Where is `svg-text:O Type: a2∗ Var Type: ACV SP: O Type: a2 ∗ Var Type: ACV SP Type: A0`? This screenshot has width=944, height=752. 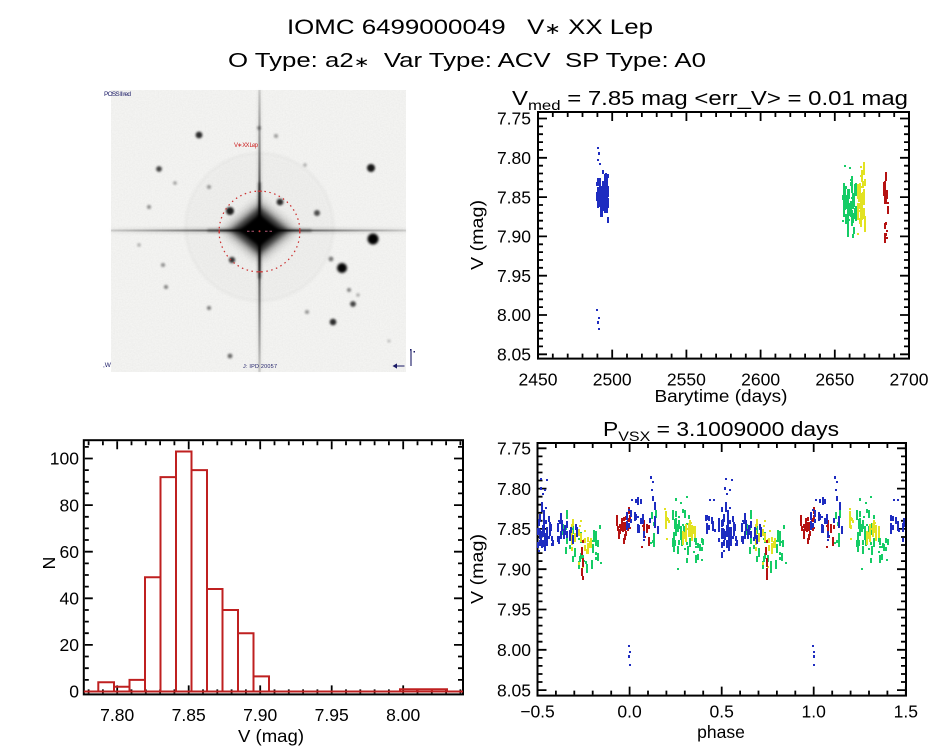
svg-text:O Type: a2∗ Var Type: ACV SP: O Type: a2 ∗ Var Type: ACV SP Type: A0 is located at coordinates (467, 60).